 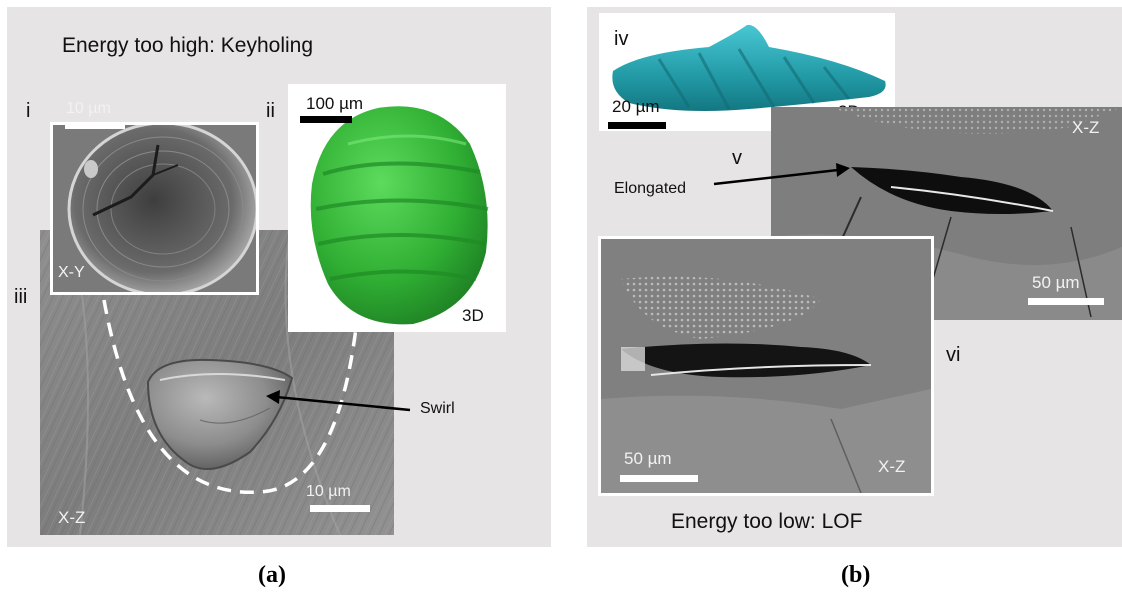 What do you see at coordinates (270, 111) in the screenshot?
I see `label-ii: ii` at bounding box center [270, 111].